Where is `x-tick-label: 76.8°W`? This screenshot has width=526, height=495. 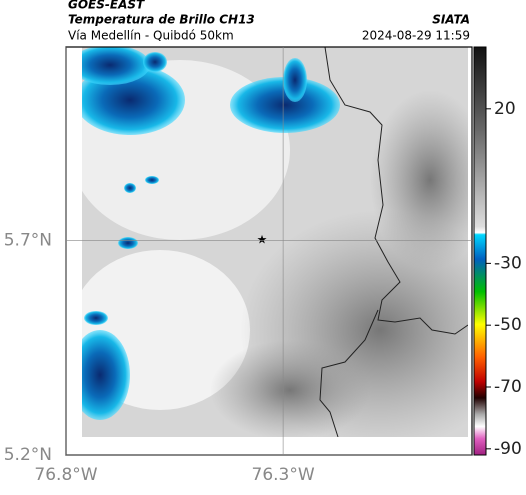 x-tick-label: 76.8°W is located at coordinates (65, 475).